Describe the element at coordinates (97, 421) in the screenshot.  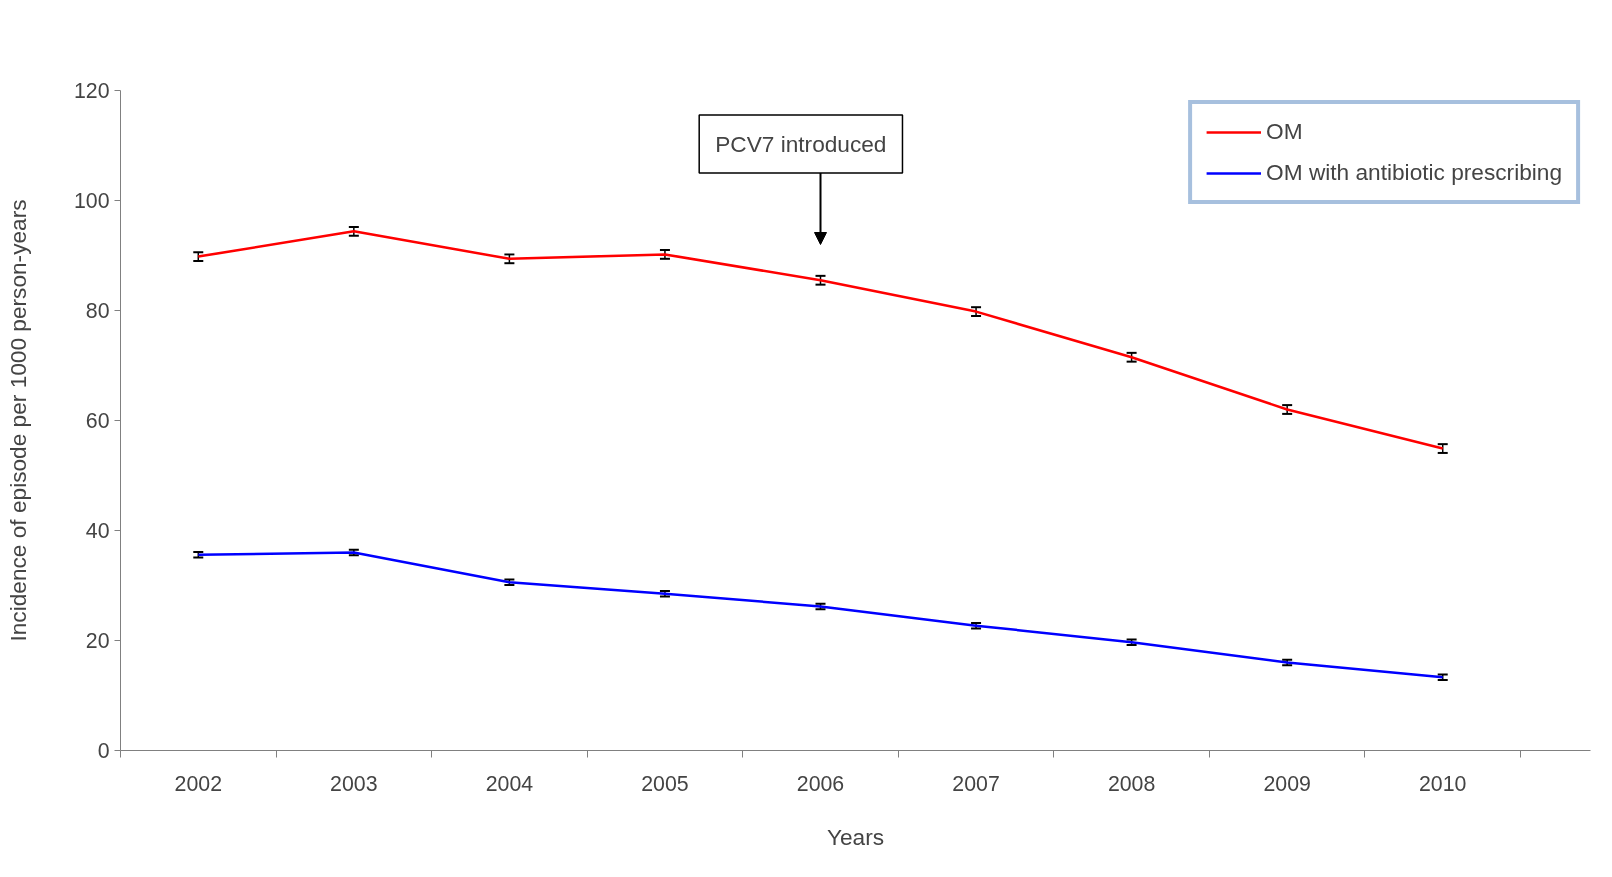
I see `y-tick-label: 60` at that location.